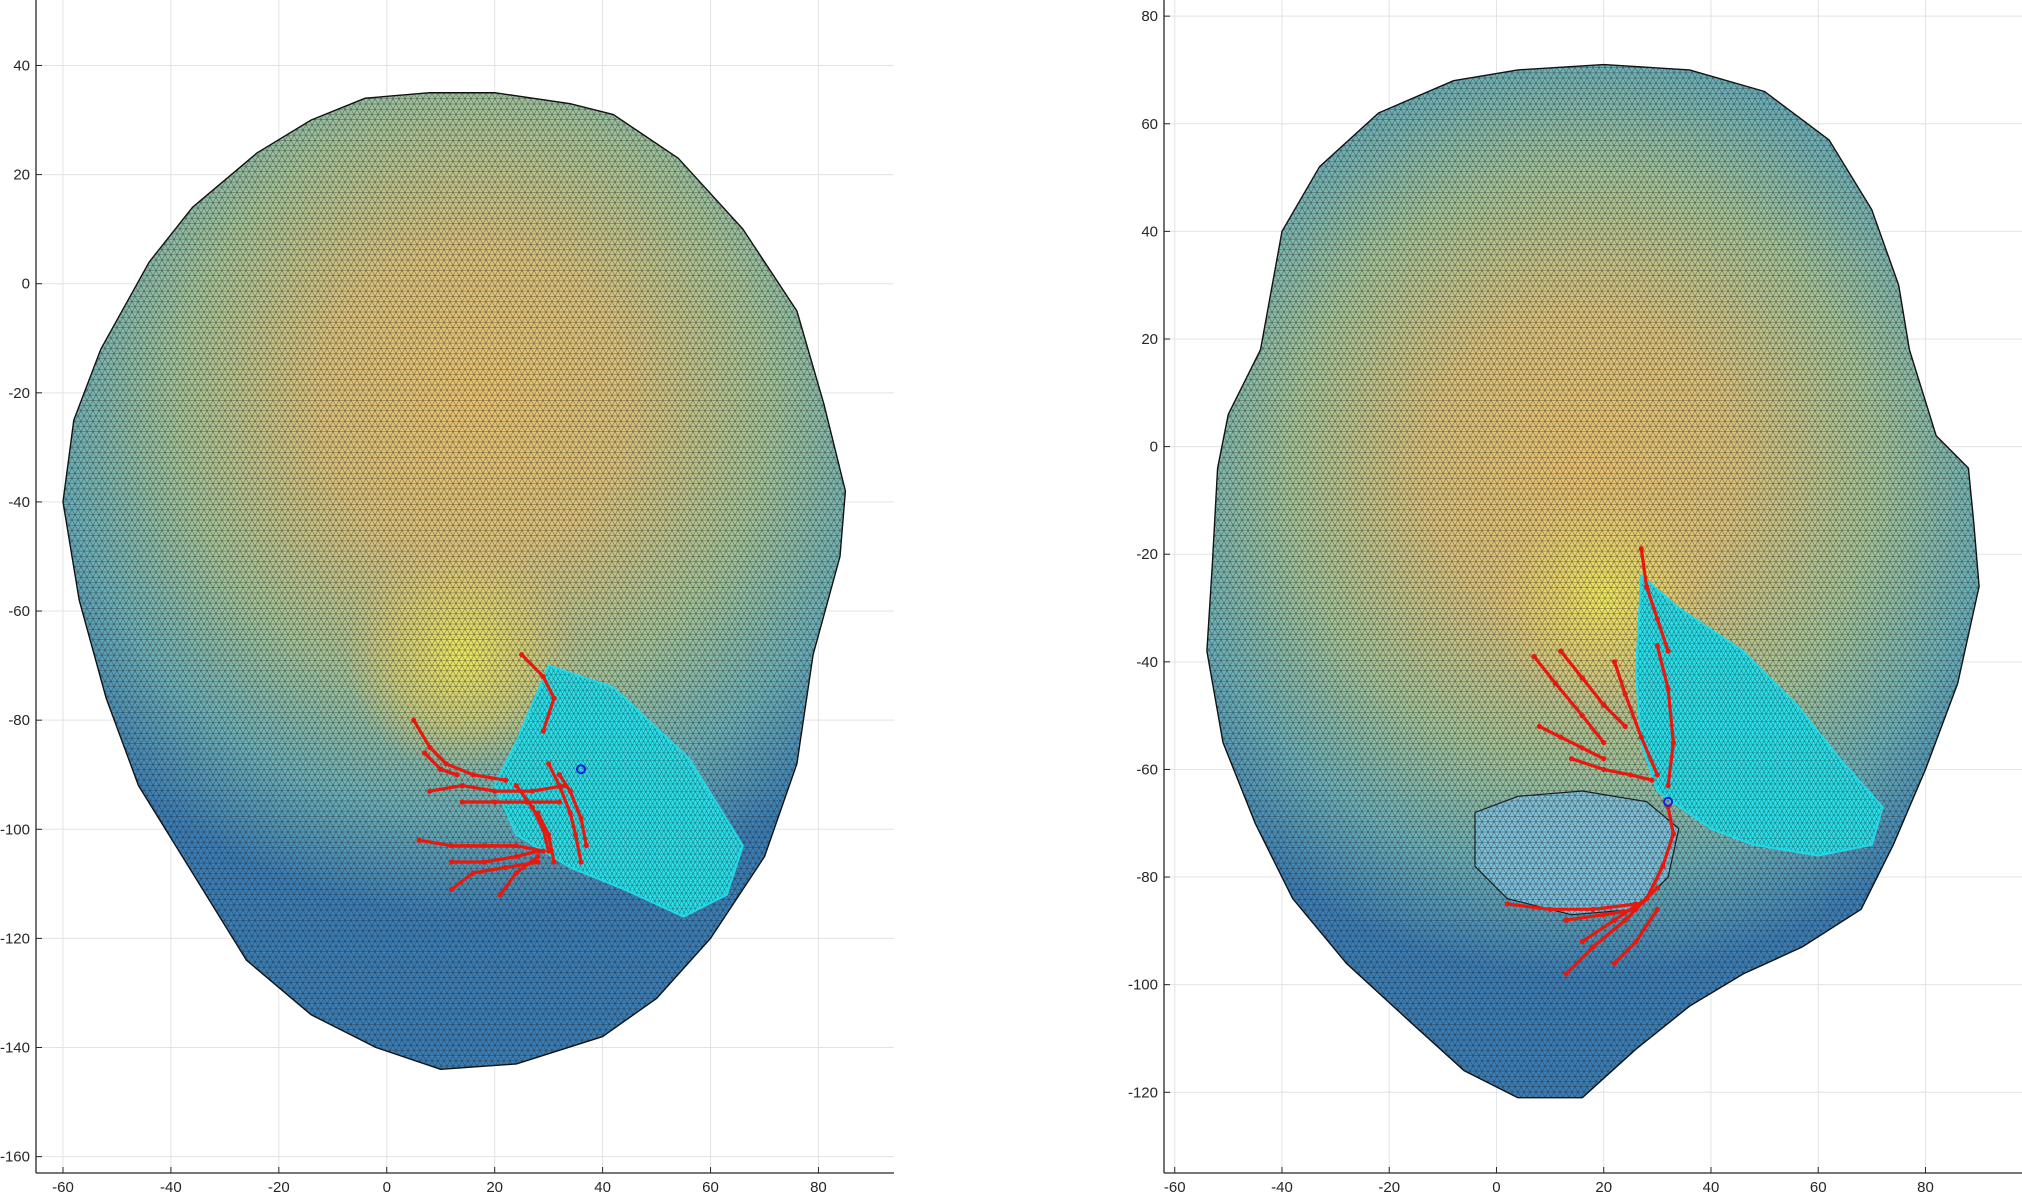 Image resolution: width=2022 pixels, height=1195 pixels. Describe the element at coordinates (1175, 1187) in the screenshot. I see `x-tick-label: -60` at that location.